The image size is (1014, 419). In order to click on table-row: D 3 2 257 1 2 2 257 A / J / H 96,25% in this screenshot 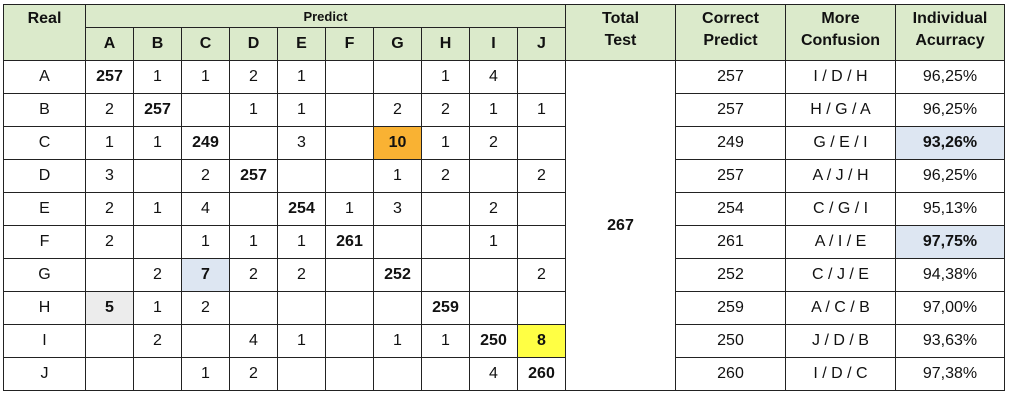, I will do `click(504, 176)`.